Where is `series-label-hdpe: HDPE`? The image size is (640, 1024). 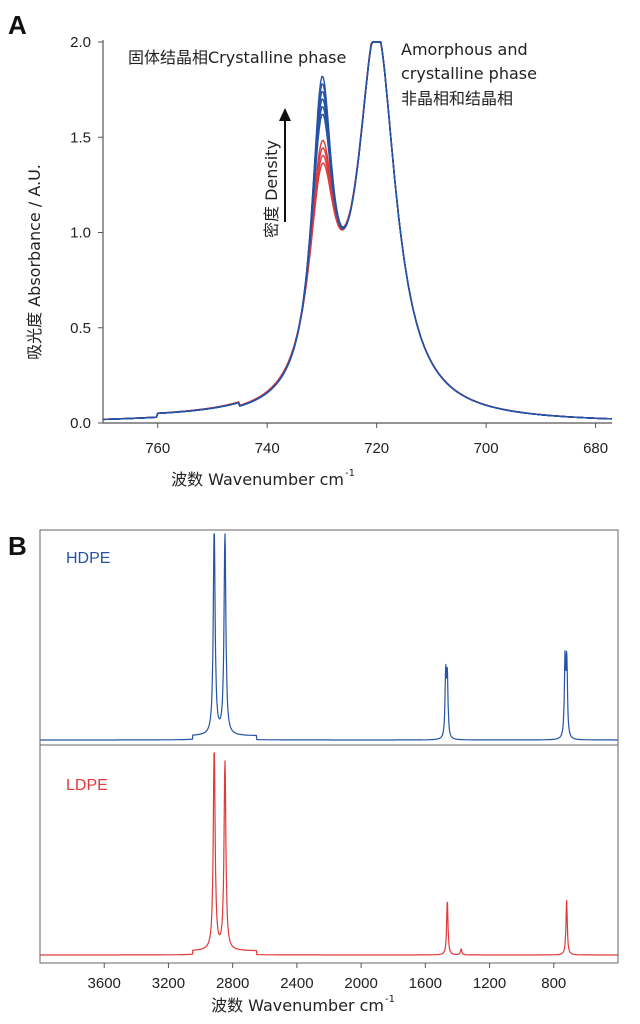
series-label-hdpe: HDPE is located at coordinates (88, 558).